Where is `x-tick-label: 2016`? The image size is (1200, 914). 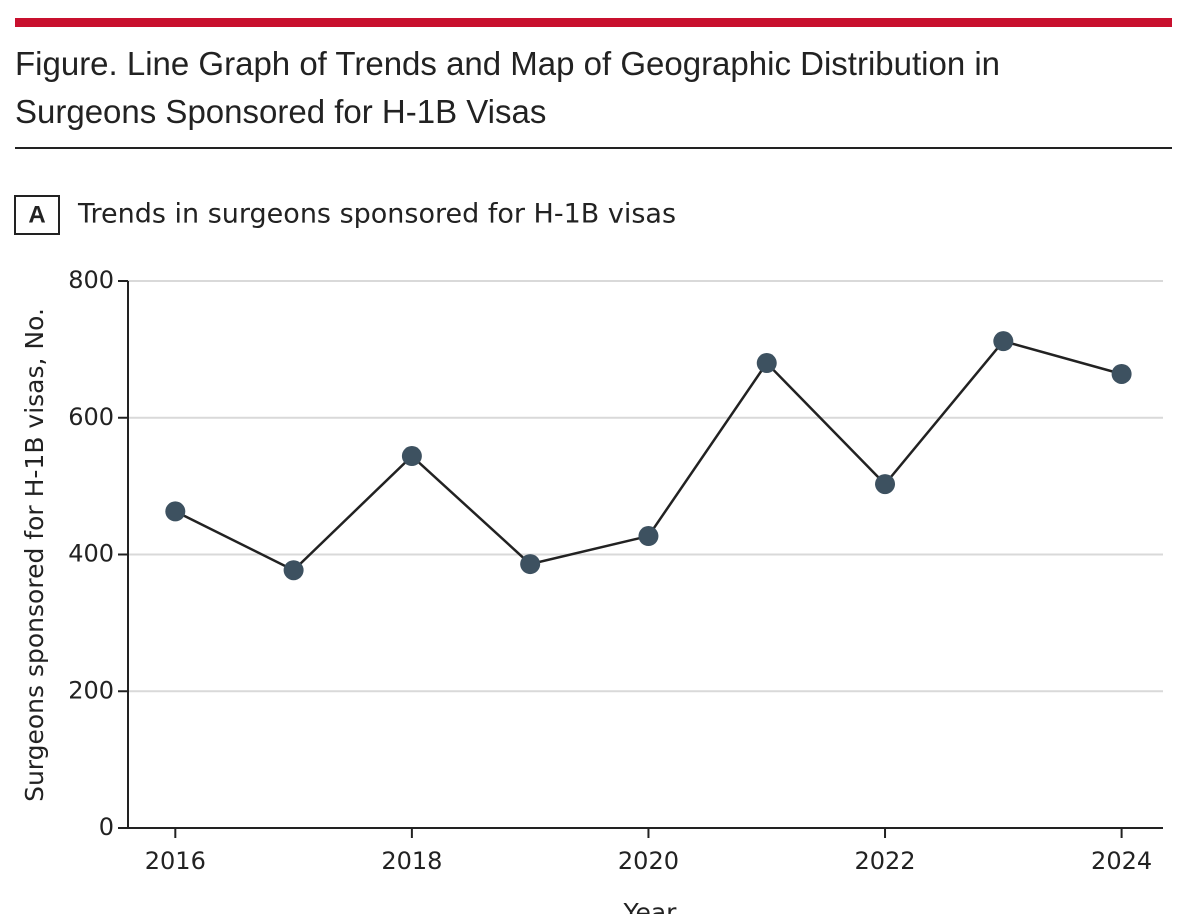 x-tick-label: 2016 is located at coordinates (175, 861).